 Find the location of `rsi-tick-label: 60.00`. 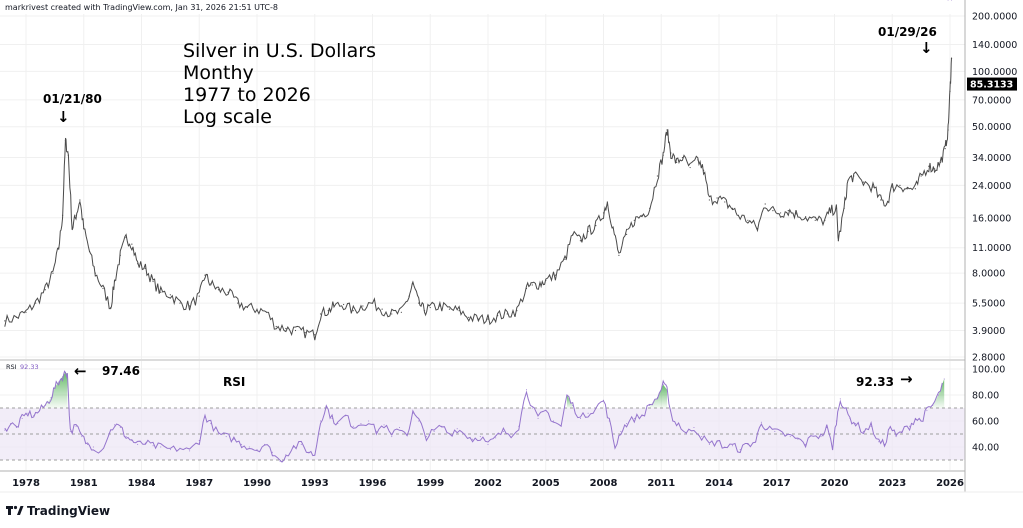

rsi-tick-label: 60.00 is located at coordinates (985, 422).